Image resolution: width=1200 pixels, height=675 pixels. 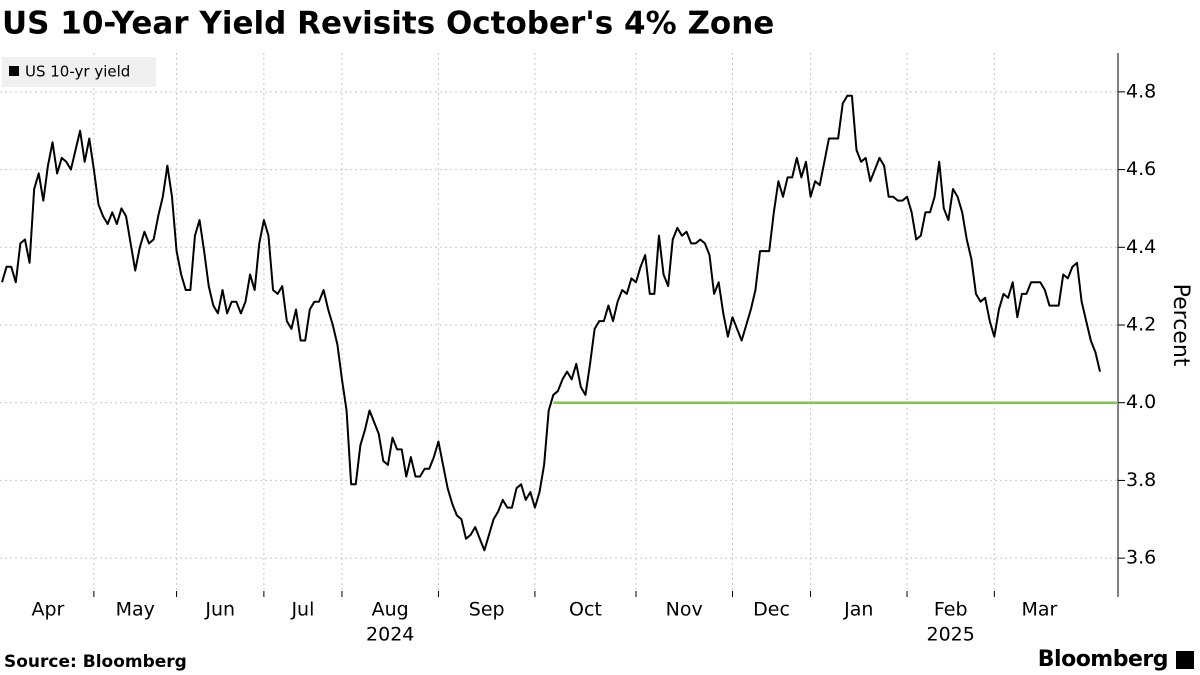 I want to click on brand: Bloomberg, so click(x=1103, y=659).